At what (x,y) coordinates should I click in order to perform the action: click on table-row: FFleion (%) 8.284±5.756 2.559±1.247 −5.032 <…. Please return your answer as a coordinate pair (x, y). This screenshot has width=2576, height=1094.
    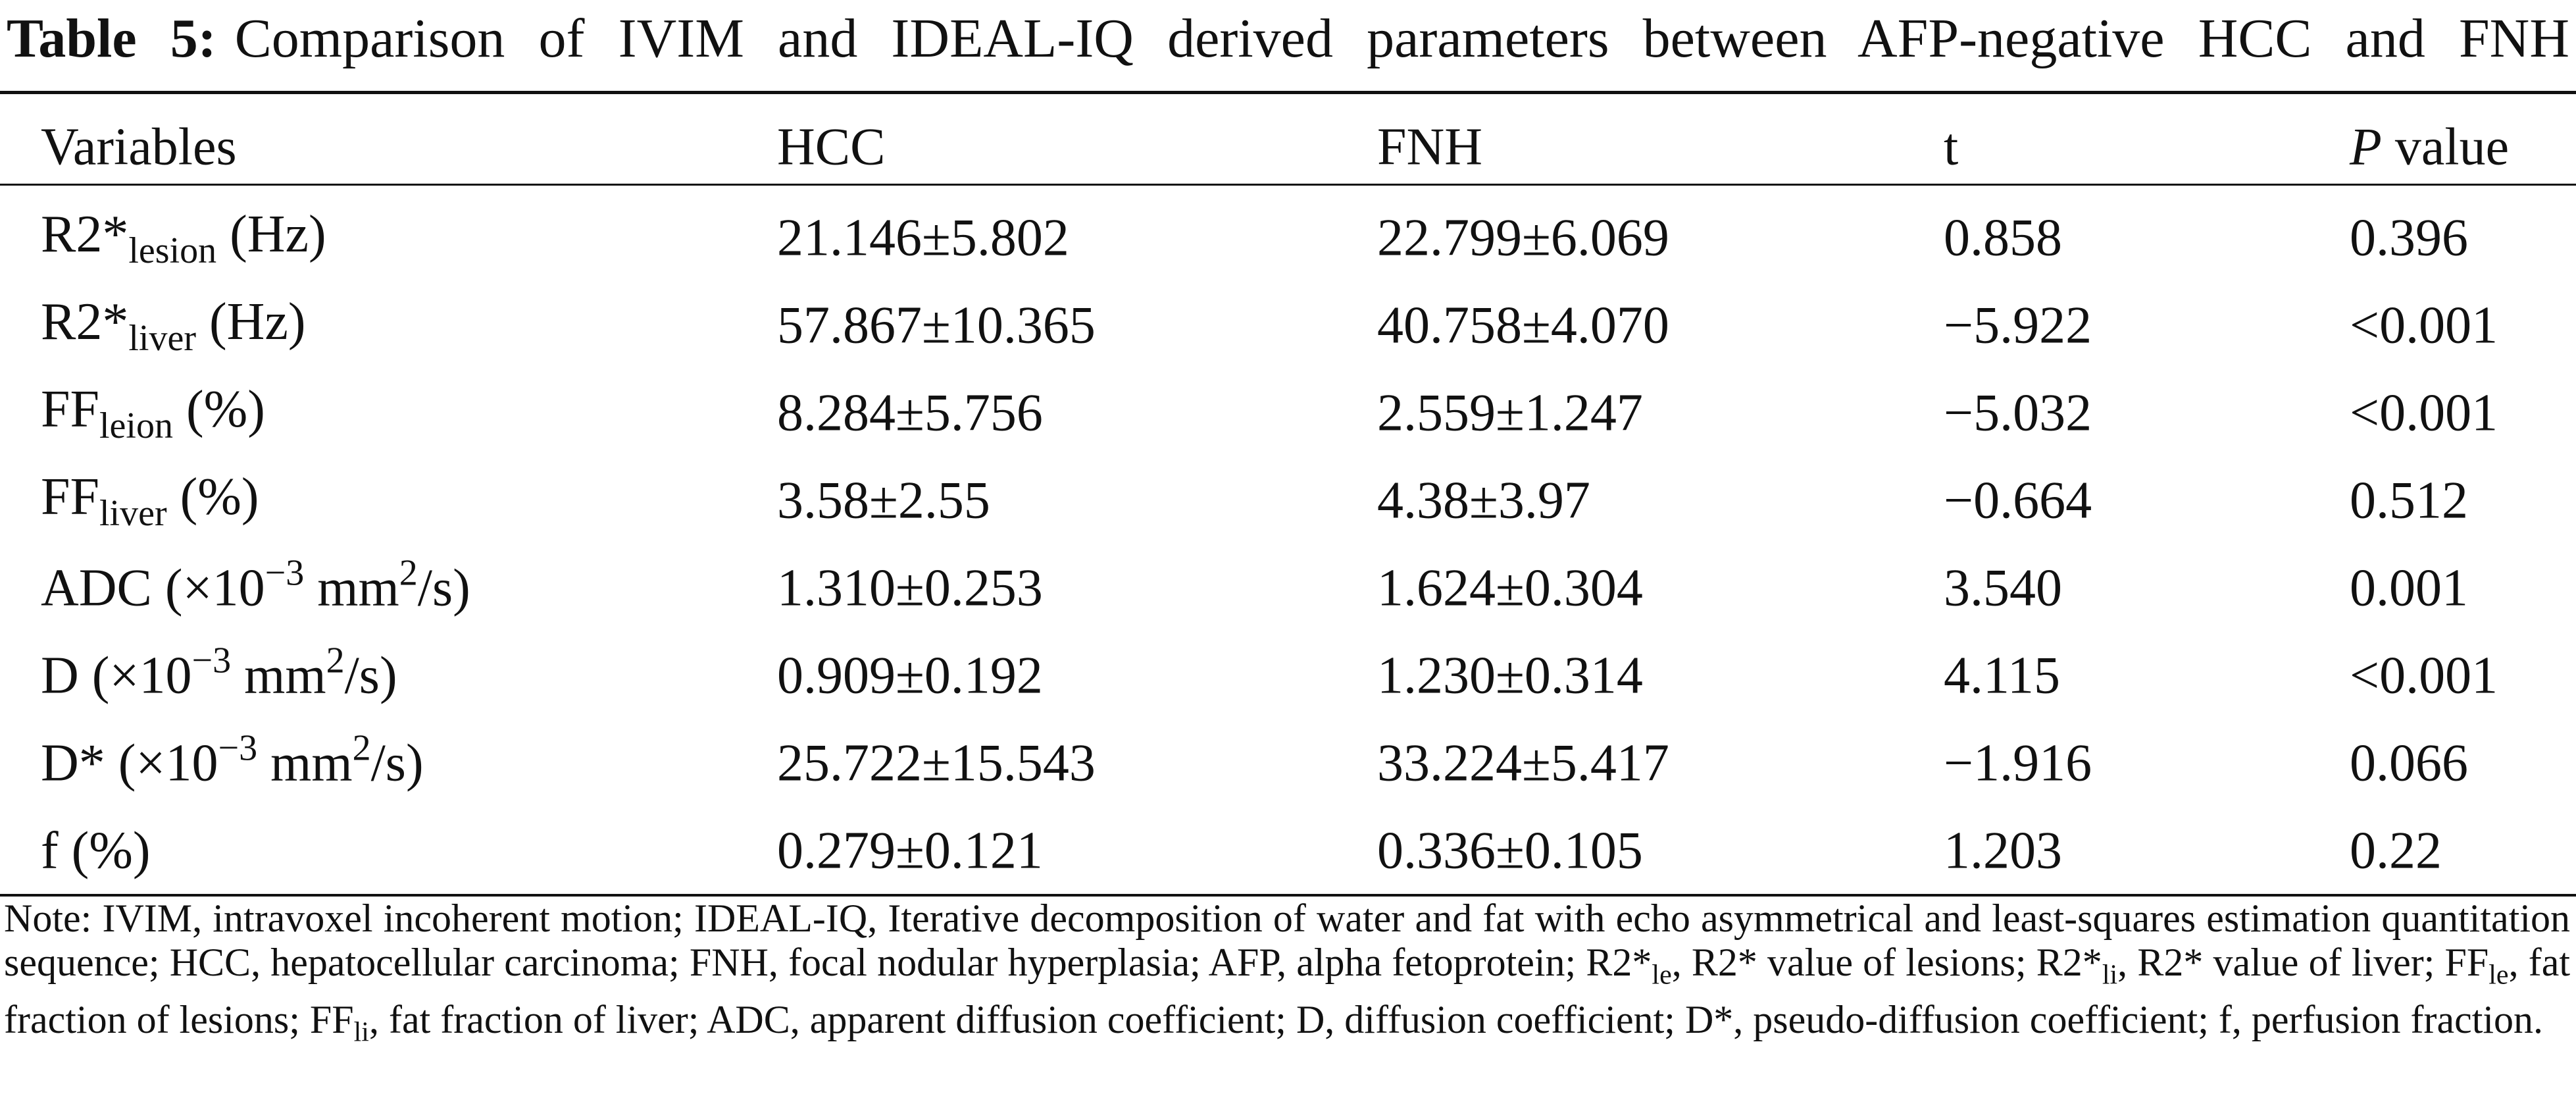
    Looking at the image, I should click on (1288, 413).